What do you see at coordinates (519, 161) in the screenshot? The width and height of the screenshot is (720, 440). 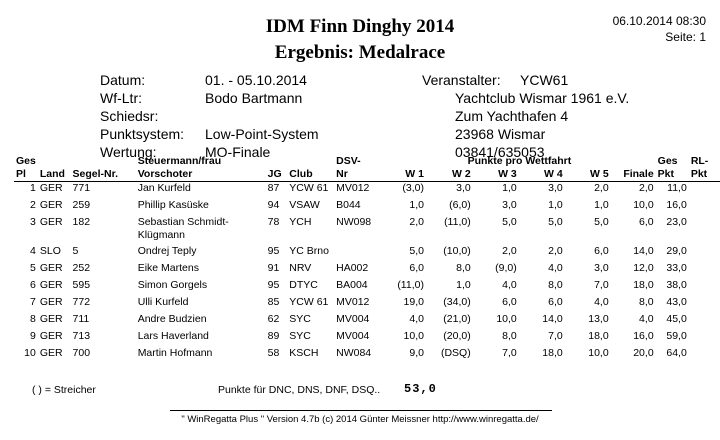 I see `header-top-race-points: Punkte pro Wettfahrt` at bounding box center [519, 161].